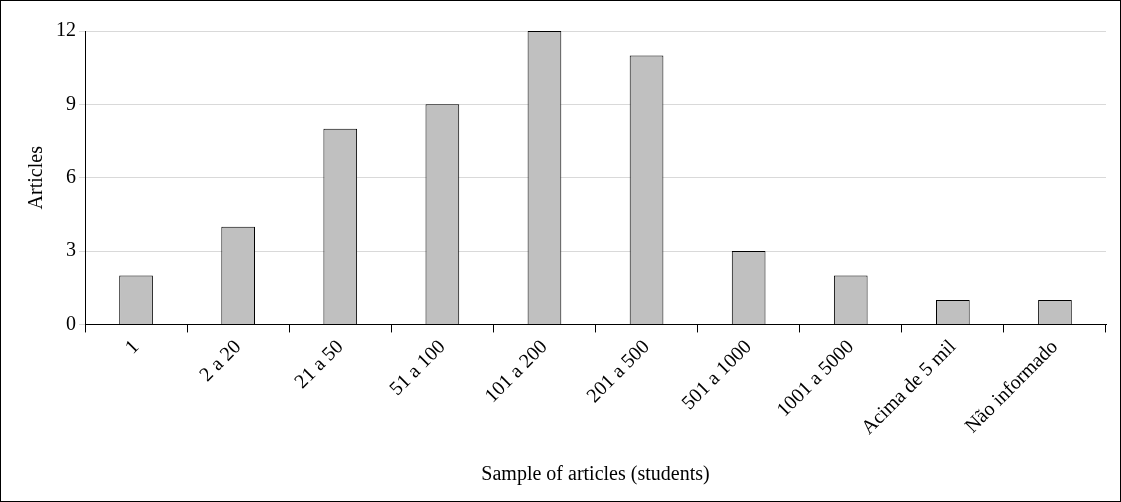 This screenshot has height=502, width=1121. I want to click on x-tick-label: 21 a 50, so click(318, 363).